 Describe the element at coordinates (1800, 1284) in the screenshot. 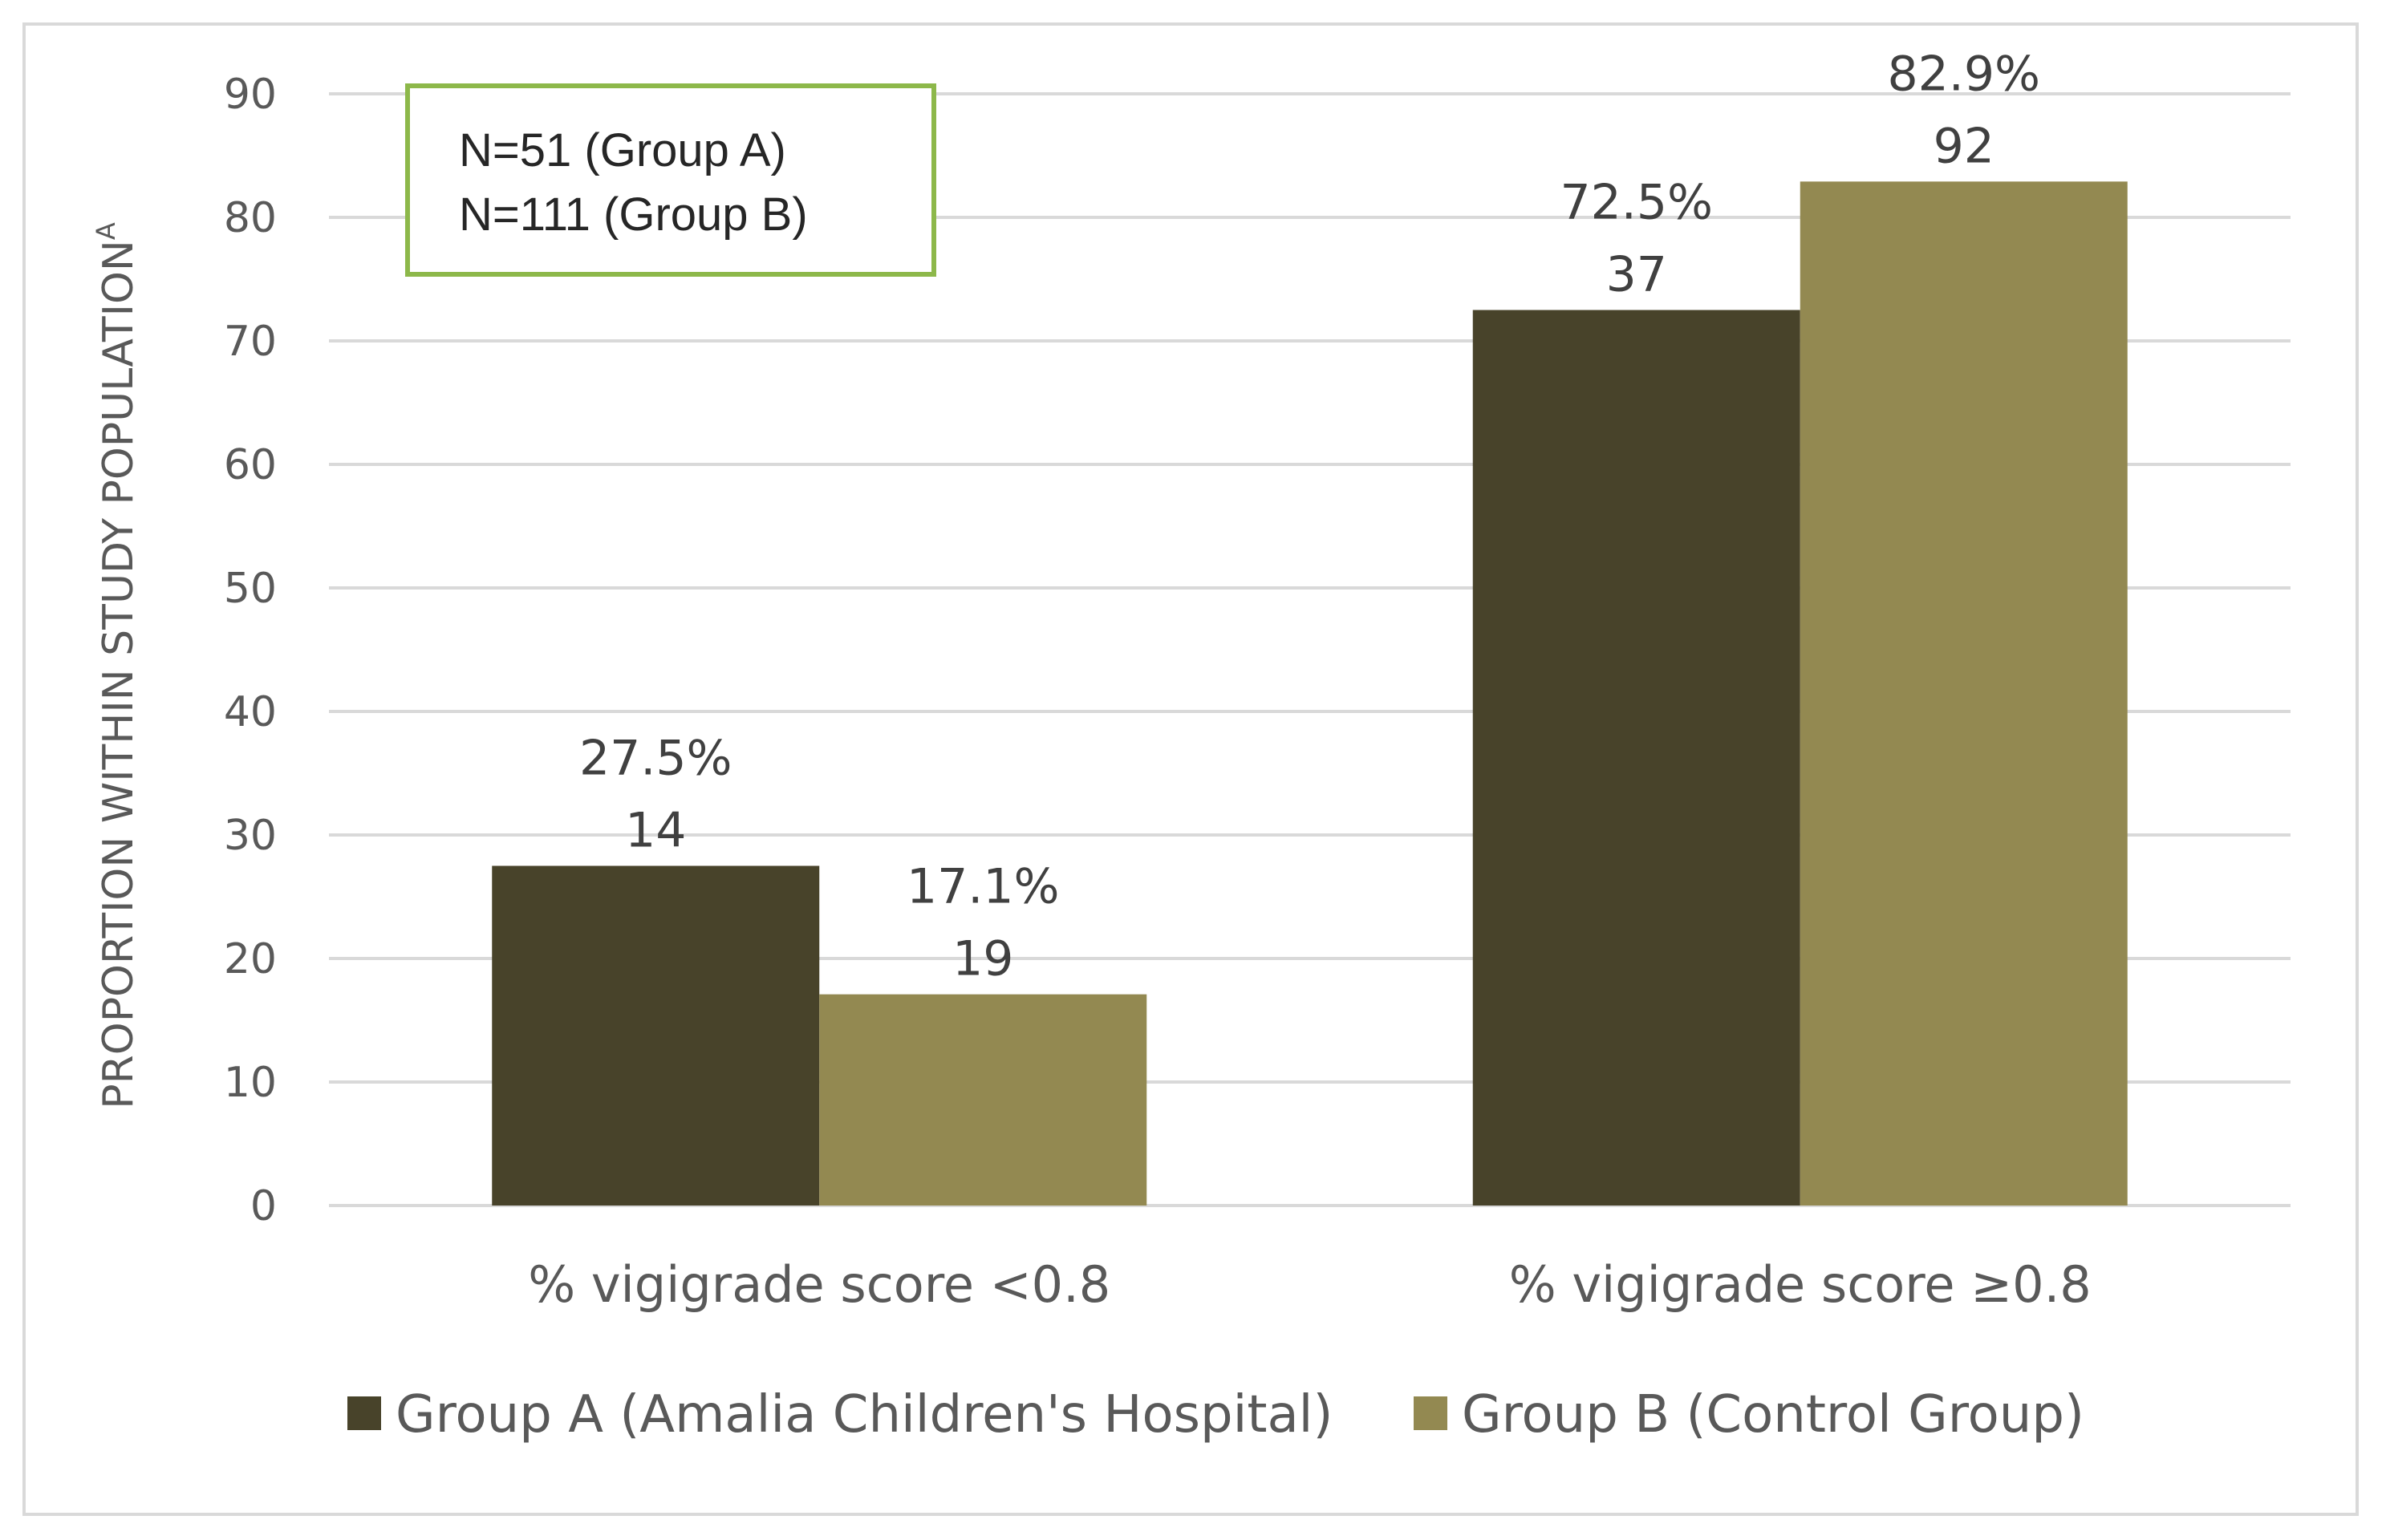

I see `x-category-label: % vigigrade score ≥0.8` at that location.